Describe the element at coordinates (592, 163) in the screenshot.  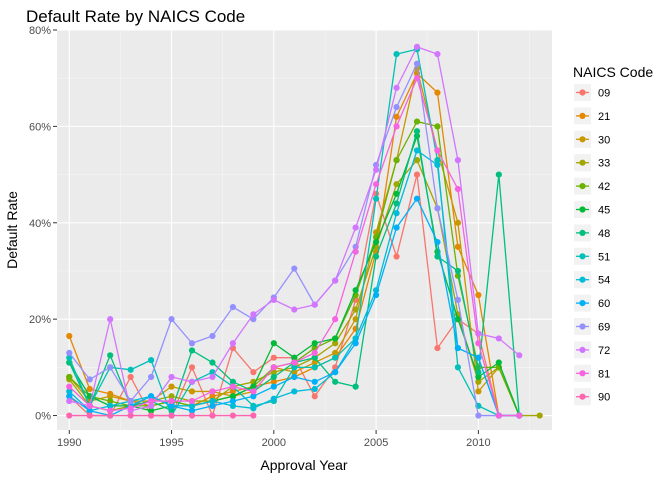
I see `legend-item: 33` at that location.